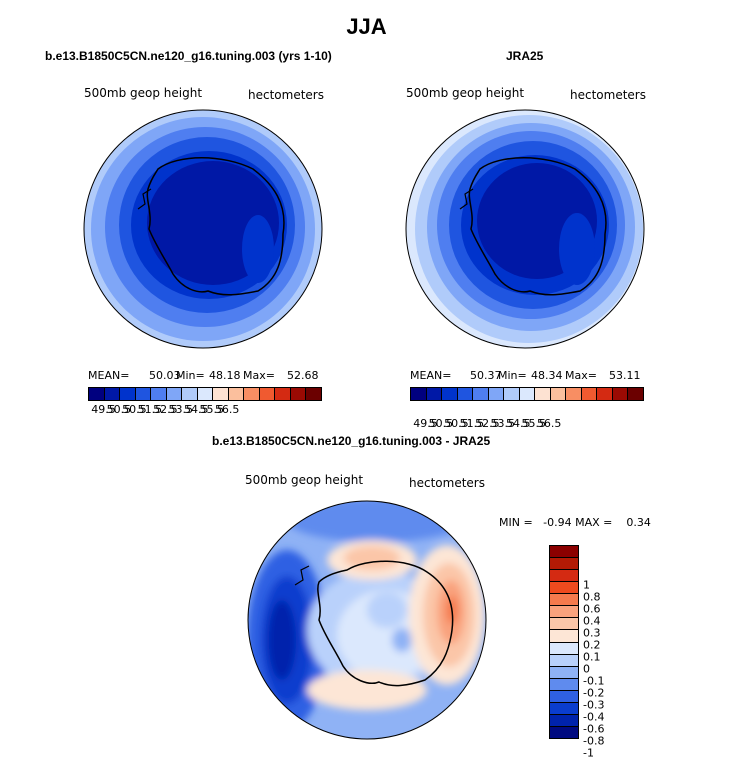 Image resolution: width=733 pixels, height=765 pixels. I want to click on figure-title: JJA, so click(366, 26).